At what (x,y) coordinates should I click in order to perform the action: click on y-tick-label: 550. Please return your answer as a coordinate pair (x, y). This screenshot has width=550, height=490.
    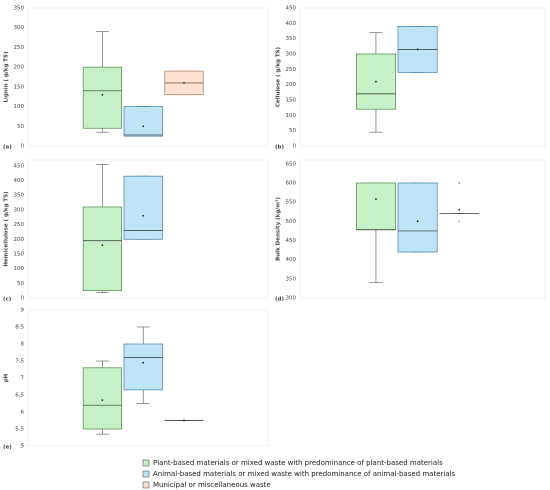
    Looking at the image, I should click on (291, 203).